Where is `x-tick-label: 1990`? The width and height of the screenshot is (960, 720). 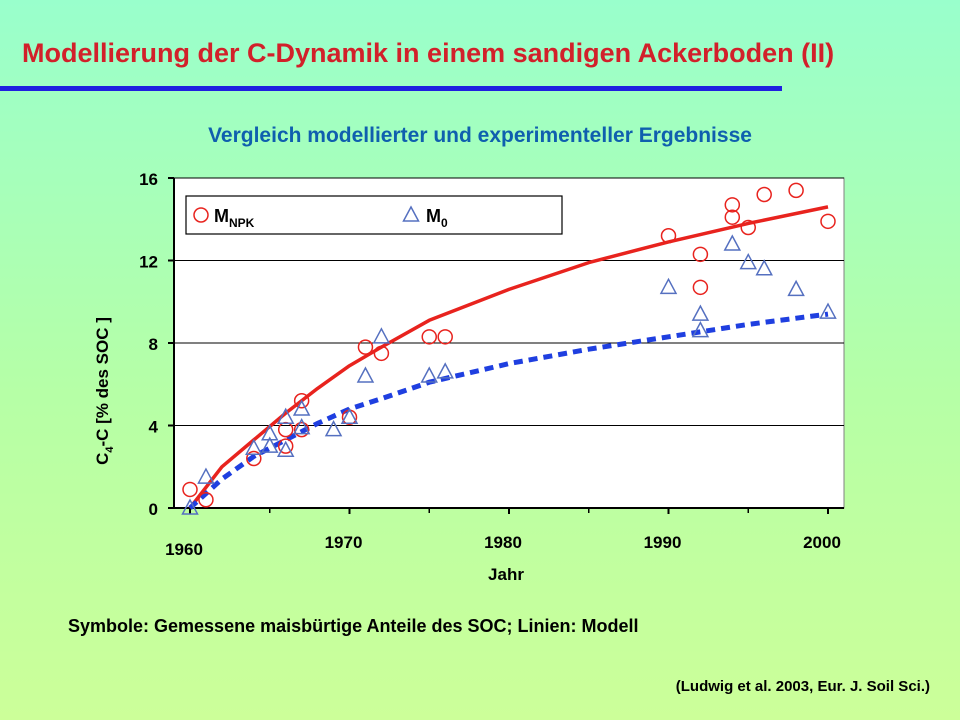 x-tick-label: 1990 is located at coordinates (663, 542).